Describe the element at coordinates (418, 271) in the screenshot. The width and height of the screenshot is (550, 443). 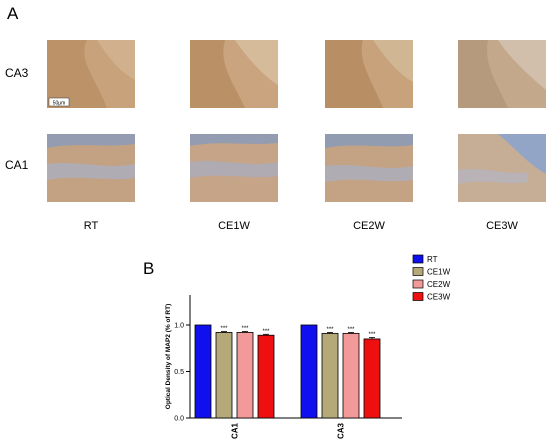
I see `legend-swatch-ce1w` at that location.